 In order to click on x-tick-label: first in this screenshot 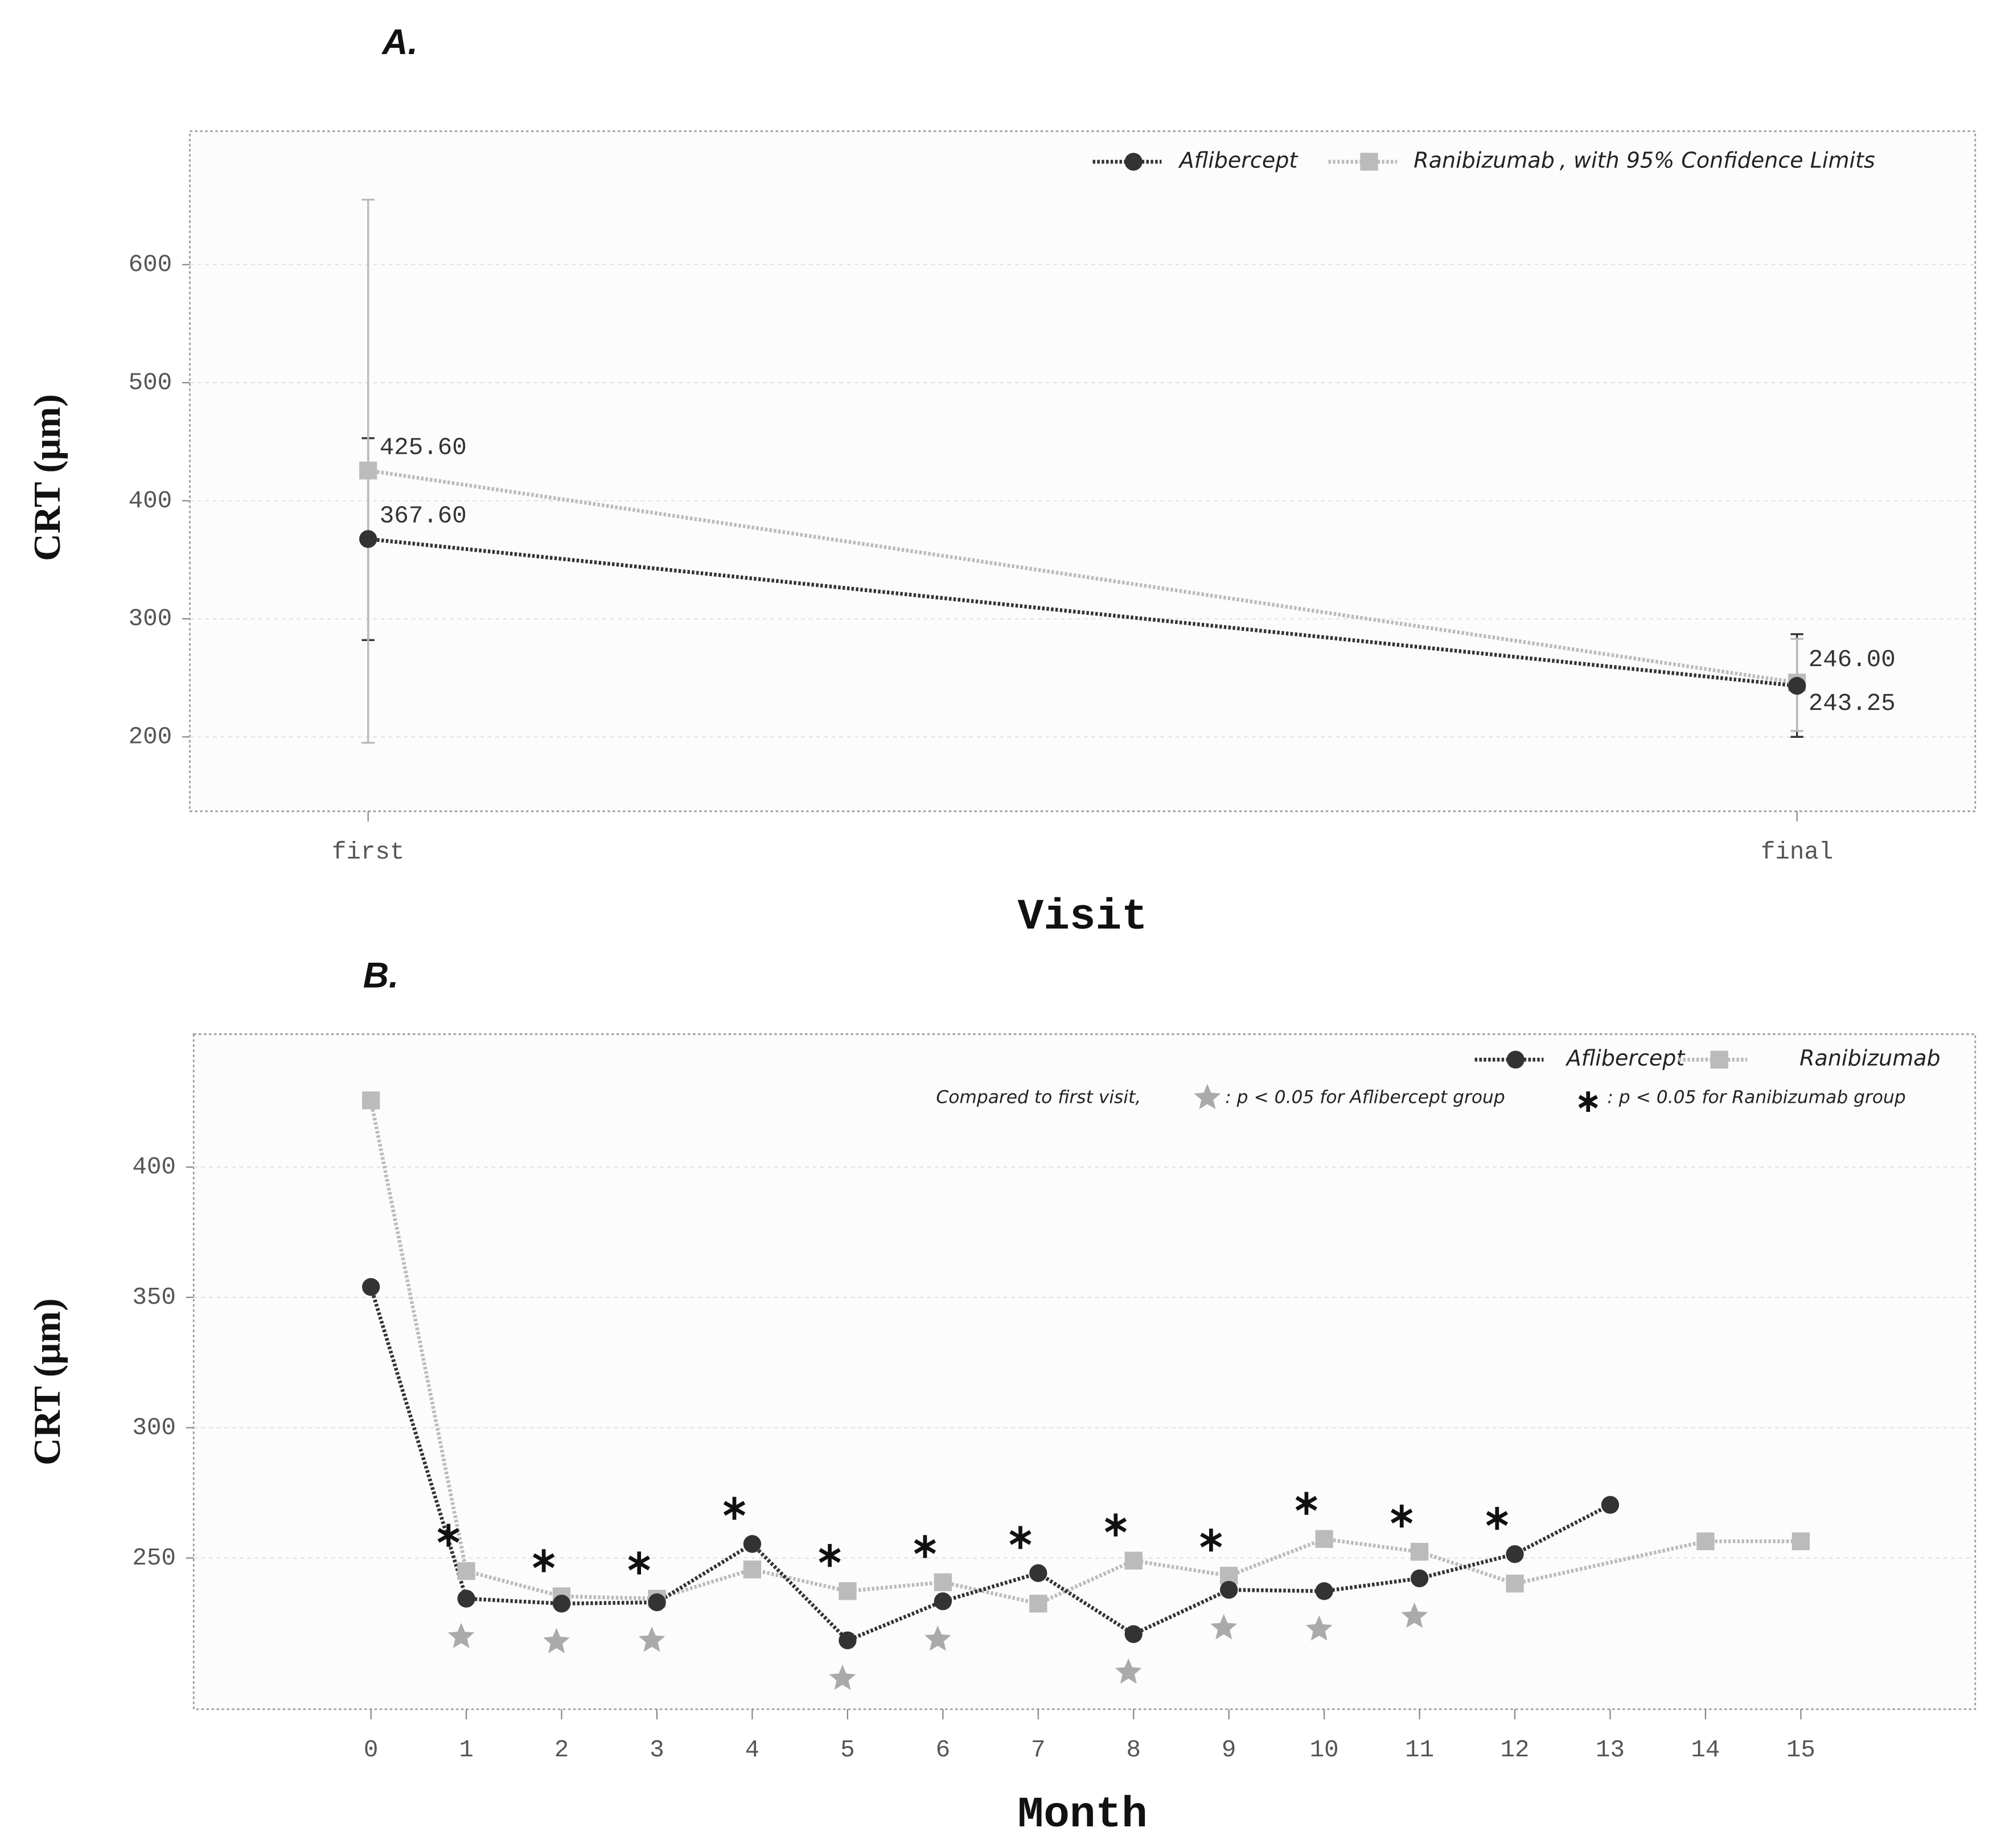, I will do `click(369, 853)`.